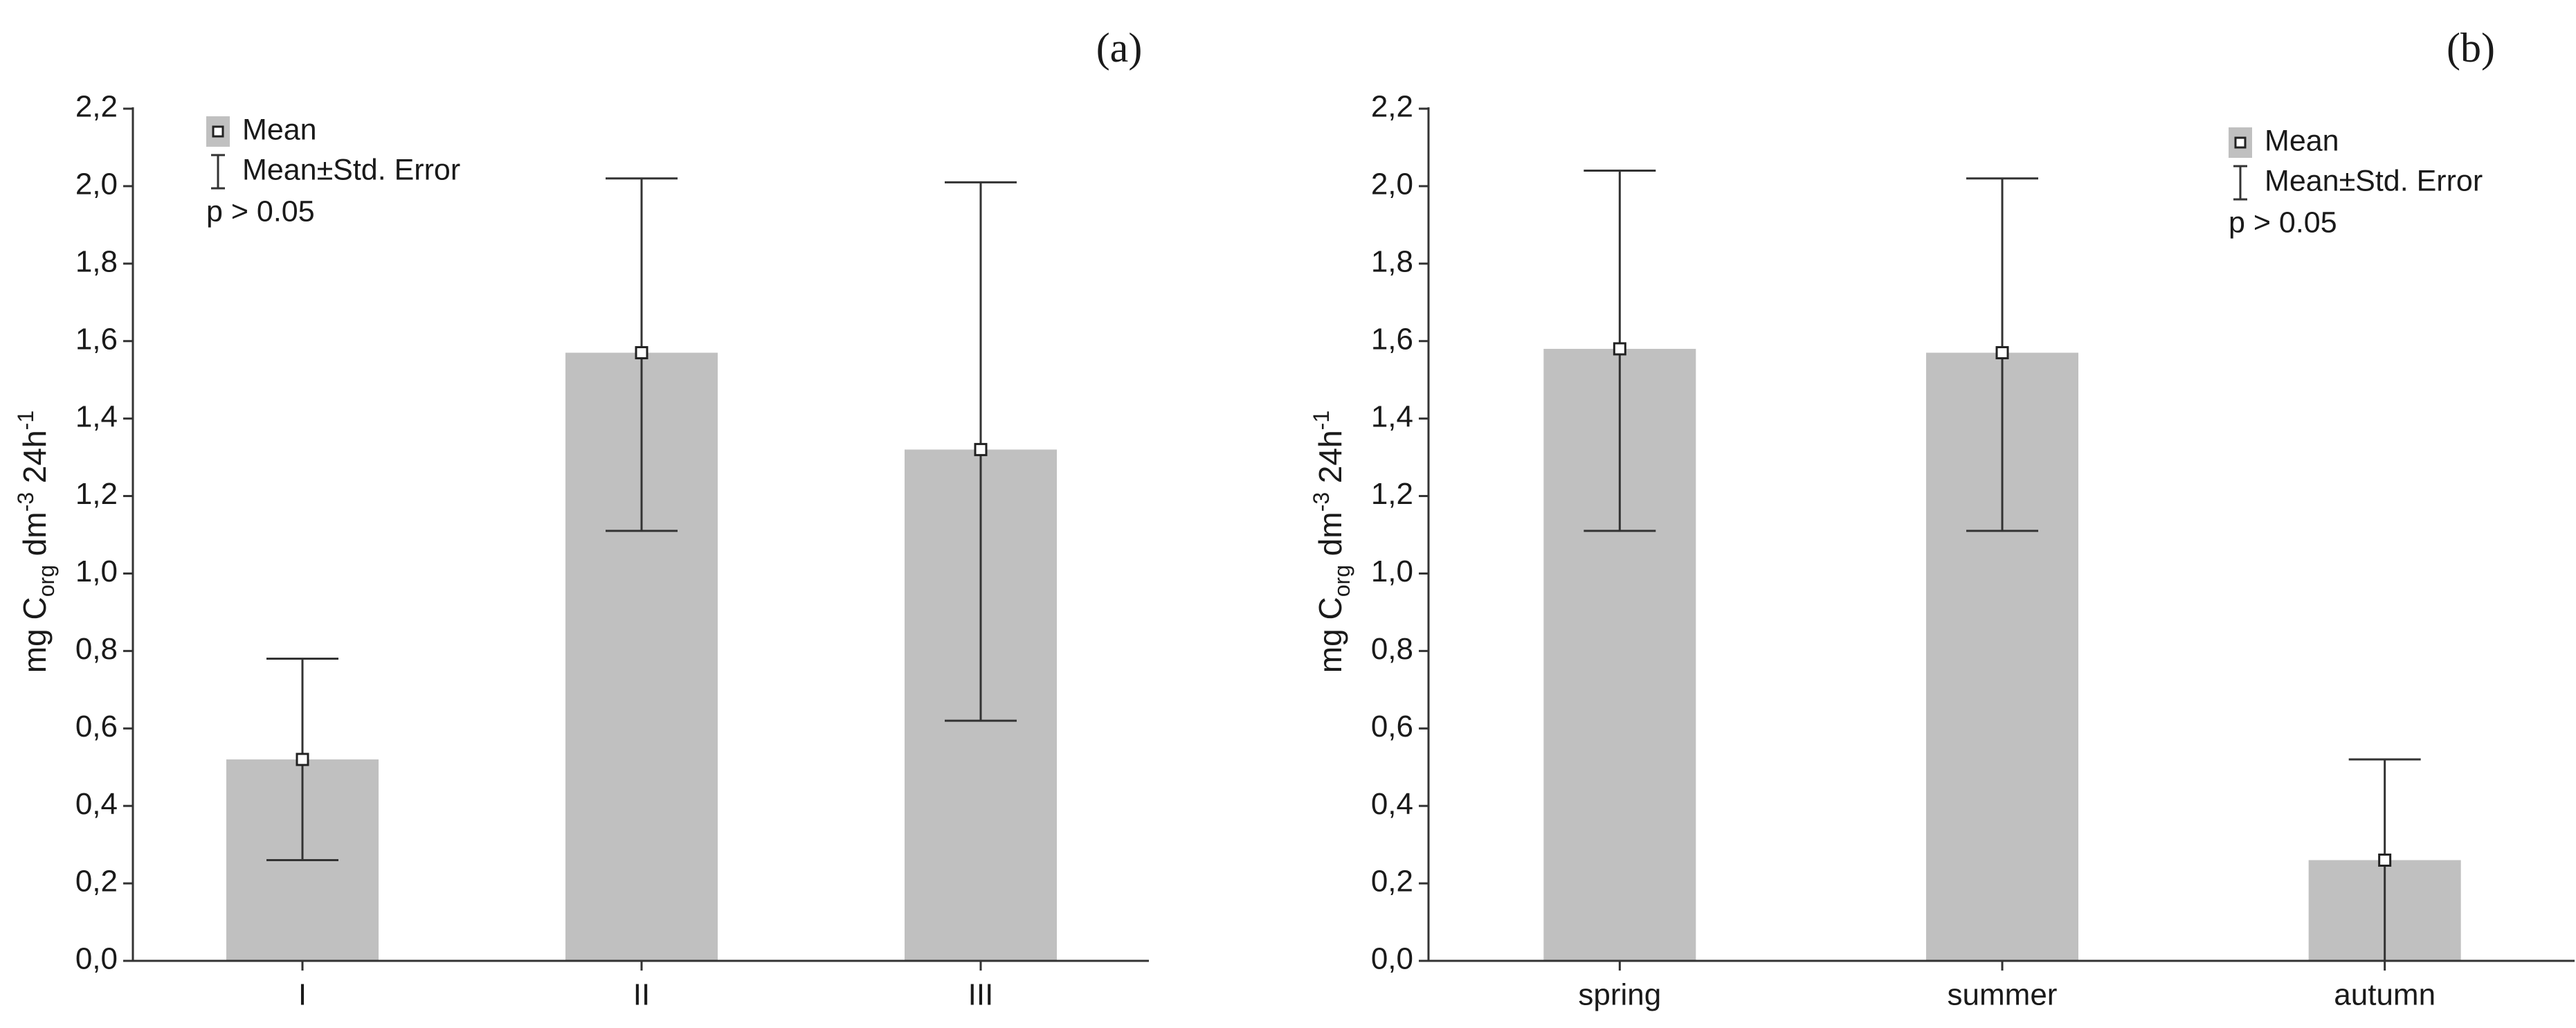 The height and width of the screenshot is (1028, 2576). What do you see at coordinates (1119, 48) in the screenshot?
I see `panel-label: (a)` at bounding box center [1119, 48].